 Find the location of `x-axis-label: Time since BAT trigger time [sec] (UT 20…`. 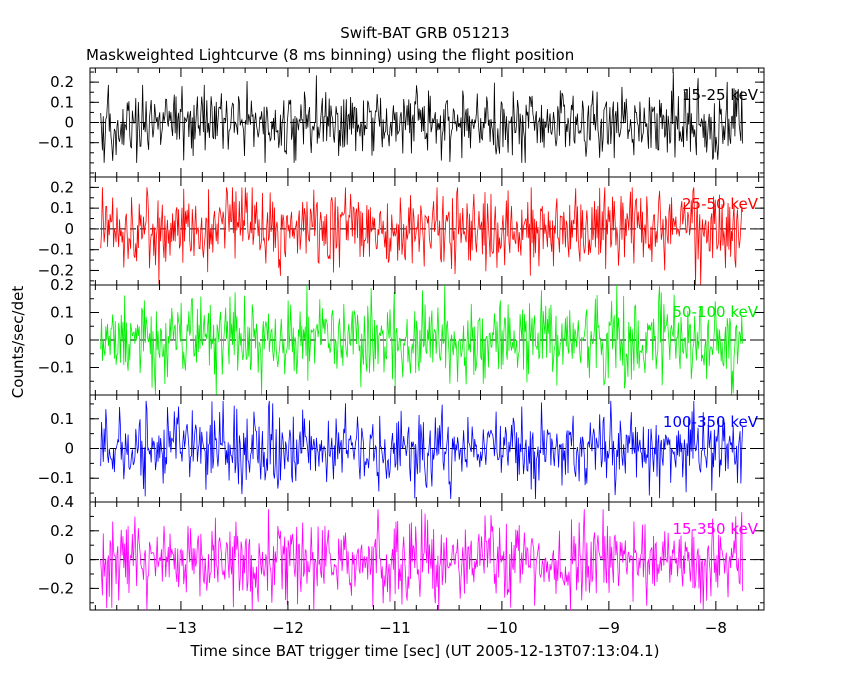

x-axis-label: Time since BAT trigger time [sec] (UT 20… is located at coordinates (425, 651).